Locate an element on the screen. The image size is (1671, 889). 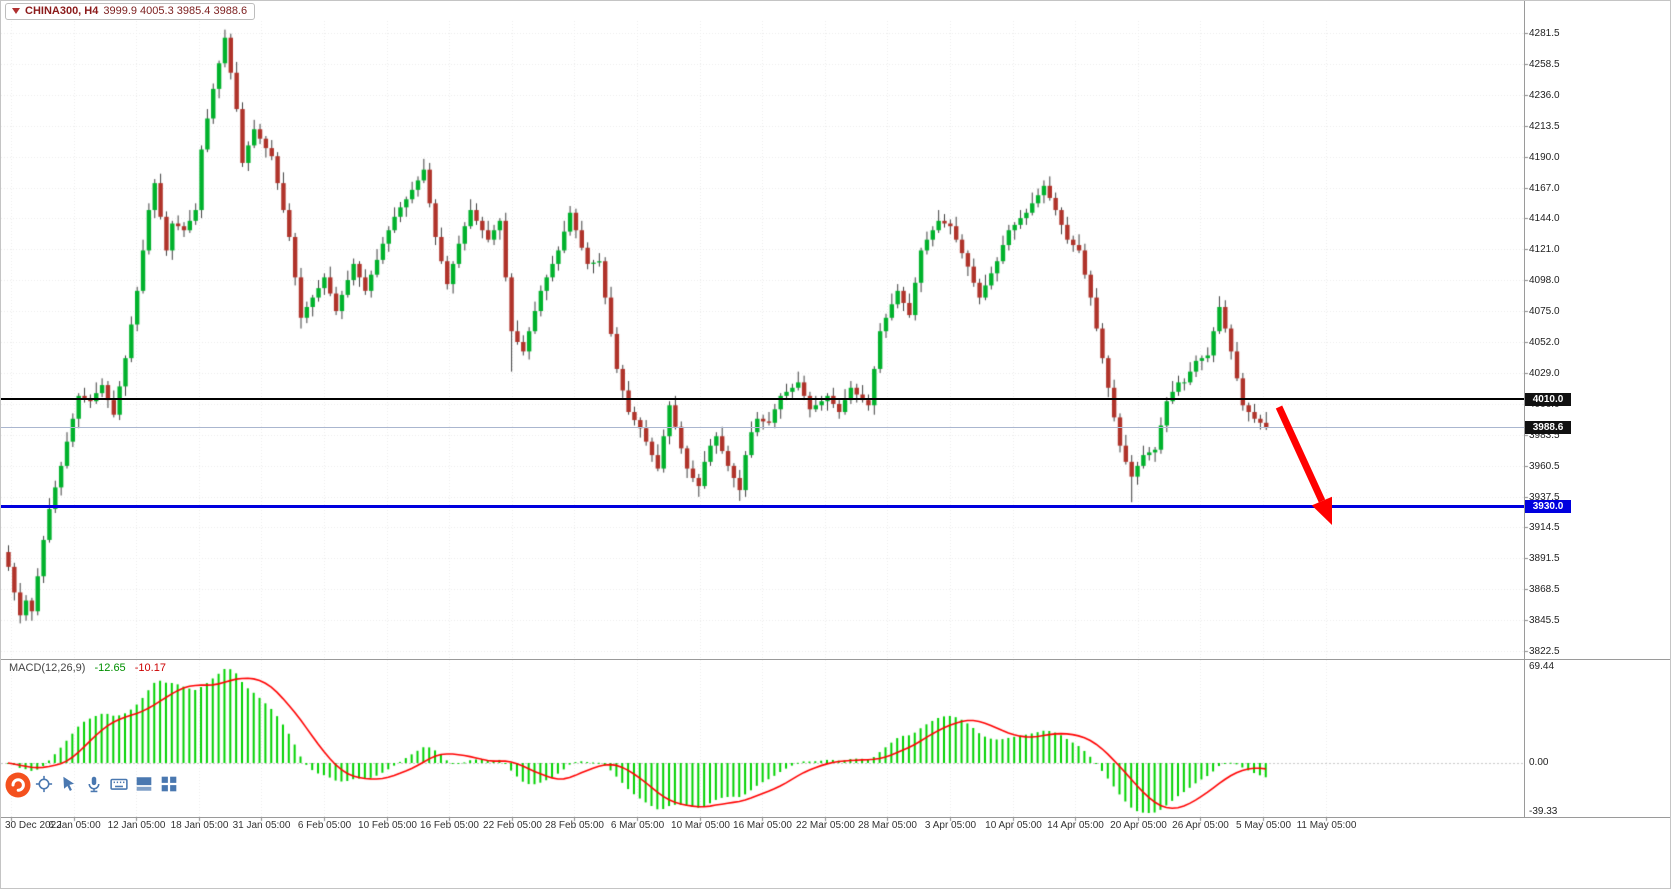
time-tick-label: 16 Mar 05:00 is located at coordinates (762, 825).